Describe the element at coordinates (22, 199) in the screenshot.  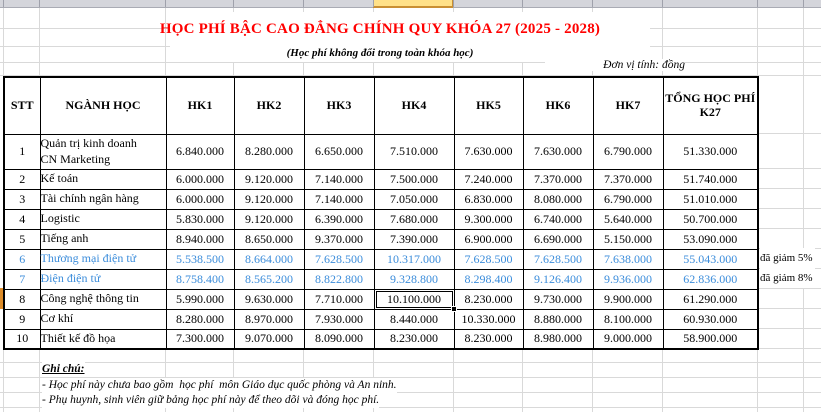
I see `stt-cell: 3` at that location.